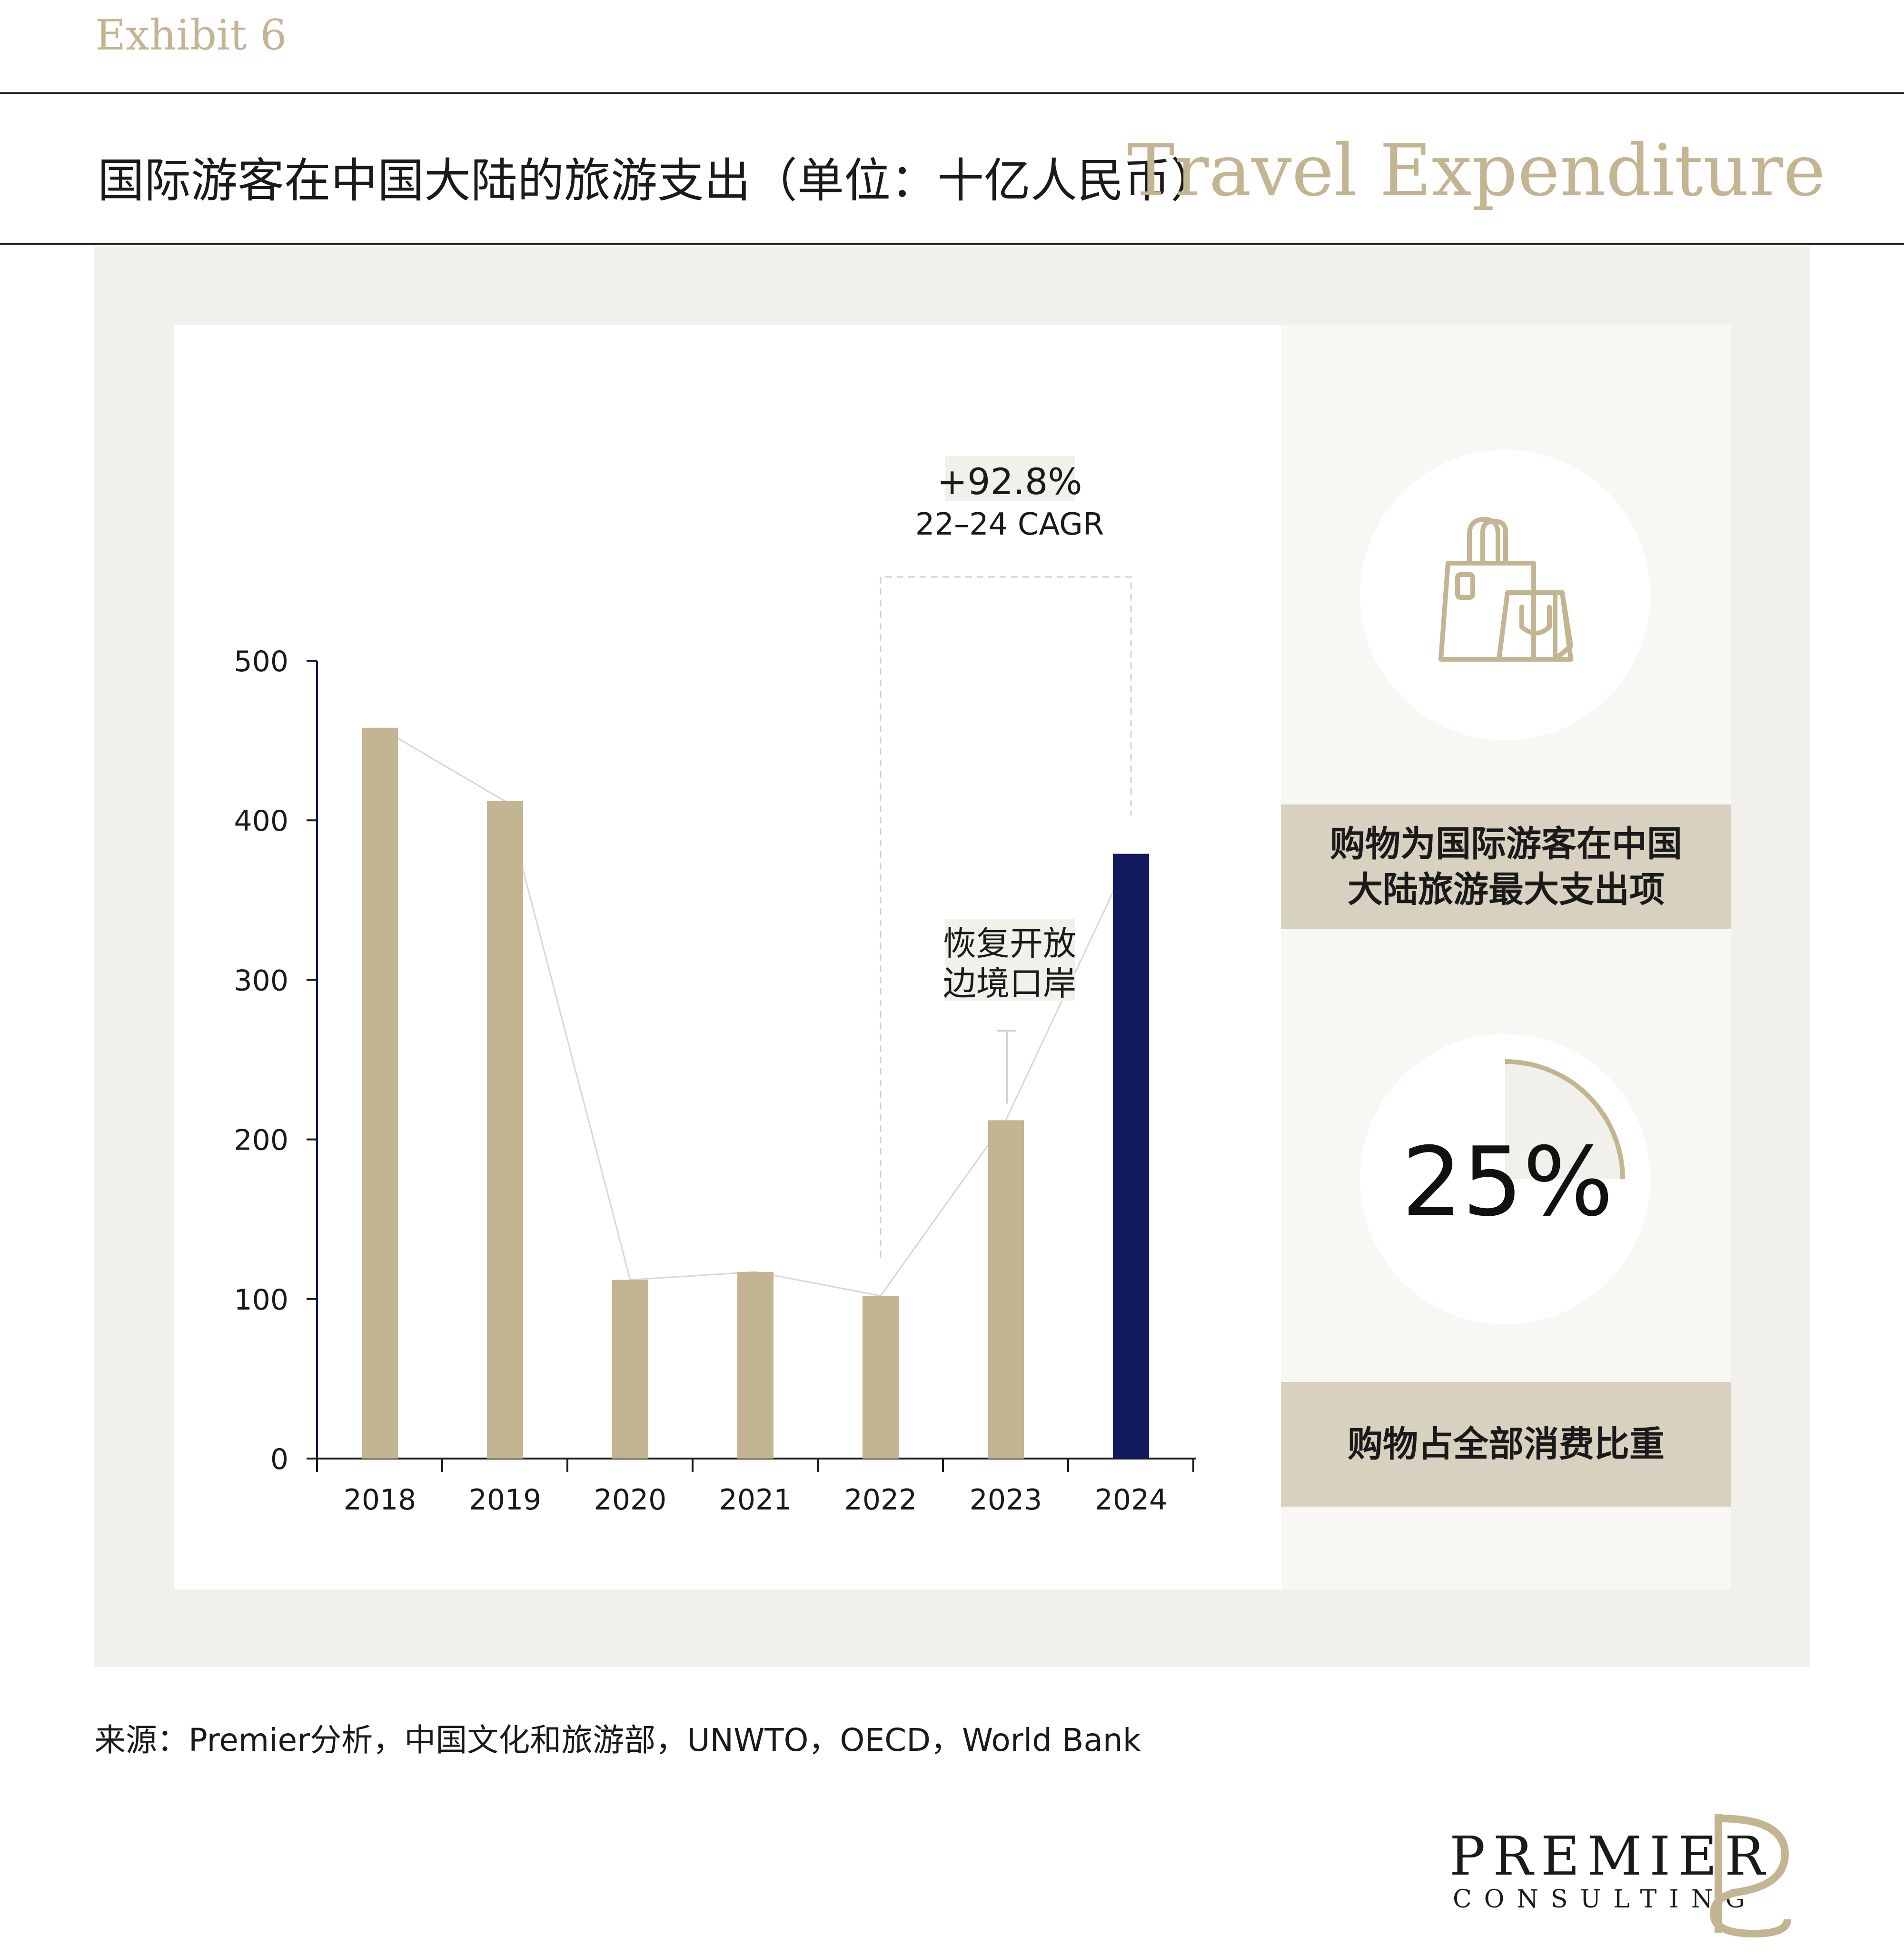 This screenshot has width=1904, height=1956. What do you see at coordinates (1006, 1500) in the screenshot?
I see `x-tick-label: 2023` at bounding box center [1006, 1500].